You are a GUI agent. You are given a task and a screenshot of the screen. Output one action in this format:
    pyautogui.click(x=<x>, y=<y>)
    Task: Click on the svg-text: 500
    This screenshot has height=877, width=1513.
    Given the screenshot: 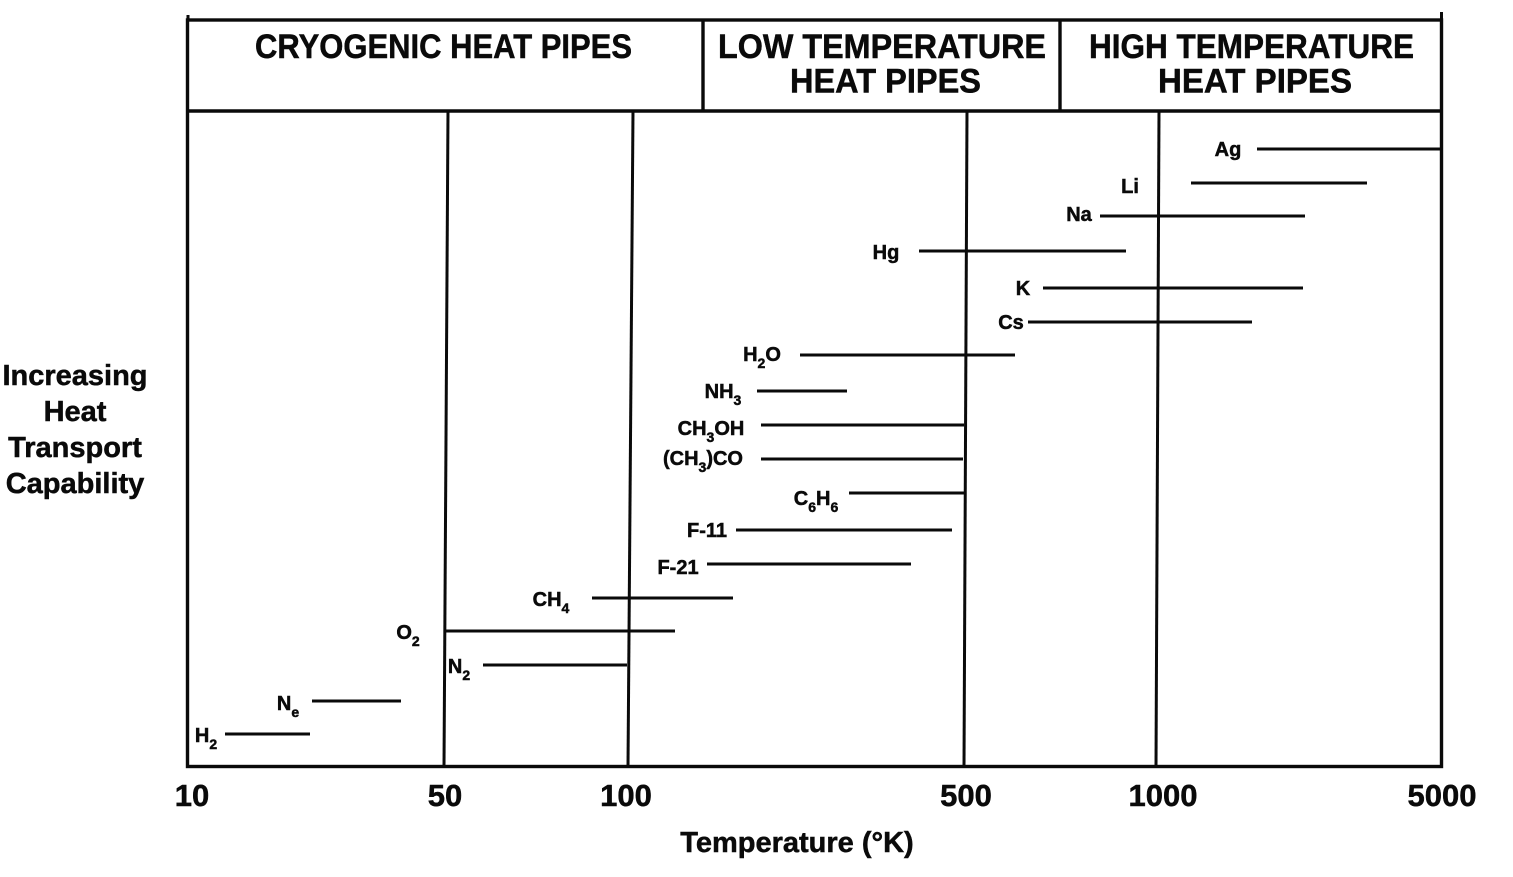 What is the action you would take?
    pyautogui.click(x=966, y=795)
    